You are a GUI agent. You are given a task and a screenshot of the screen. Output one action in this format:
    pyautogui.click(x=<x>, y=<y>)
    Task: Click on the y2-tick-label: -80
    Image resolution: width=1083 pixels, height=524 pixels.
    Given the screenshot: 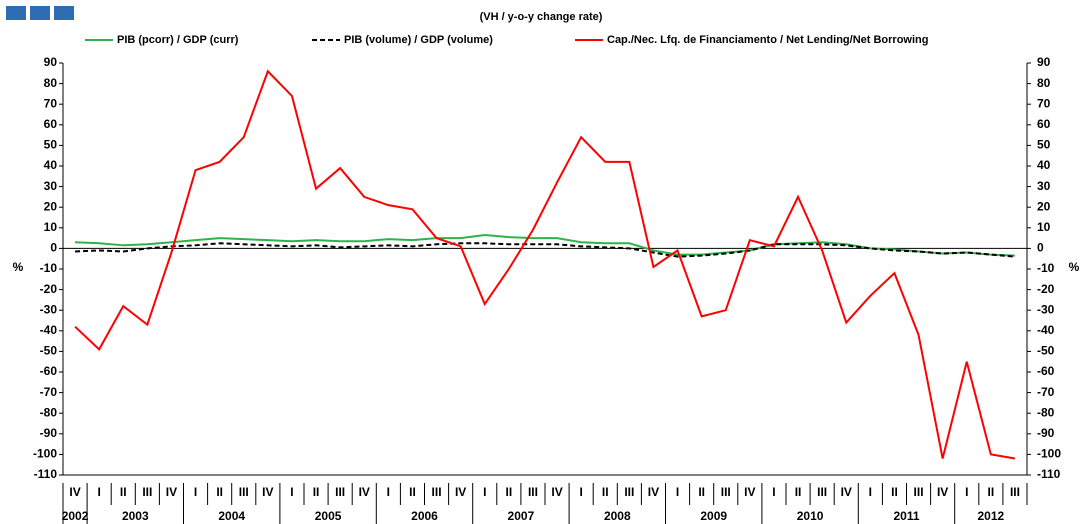 What is the action you would take?
    pyautogui.click(x=1046, y=412)
    